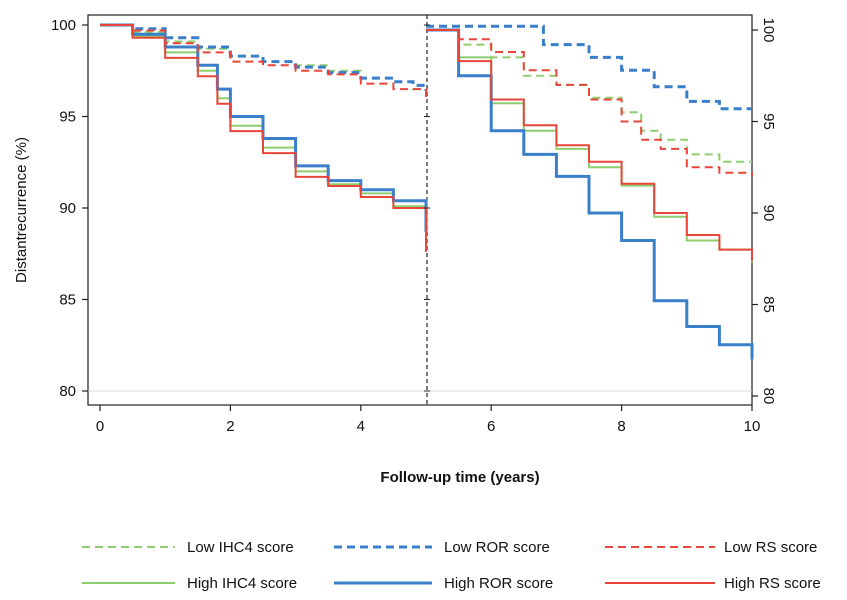 The image size is (847, 600). Describe the element at coordinates (67, 208) in the screenshot. I see `y-left-tick-label: 90` at that location.